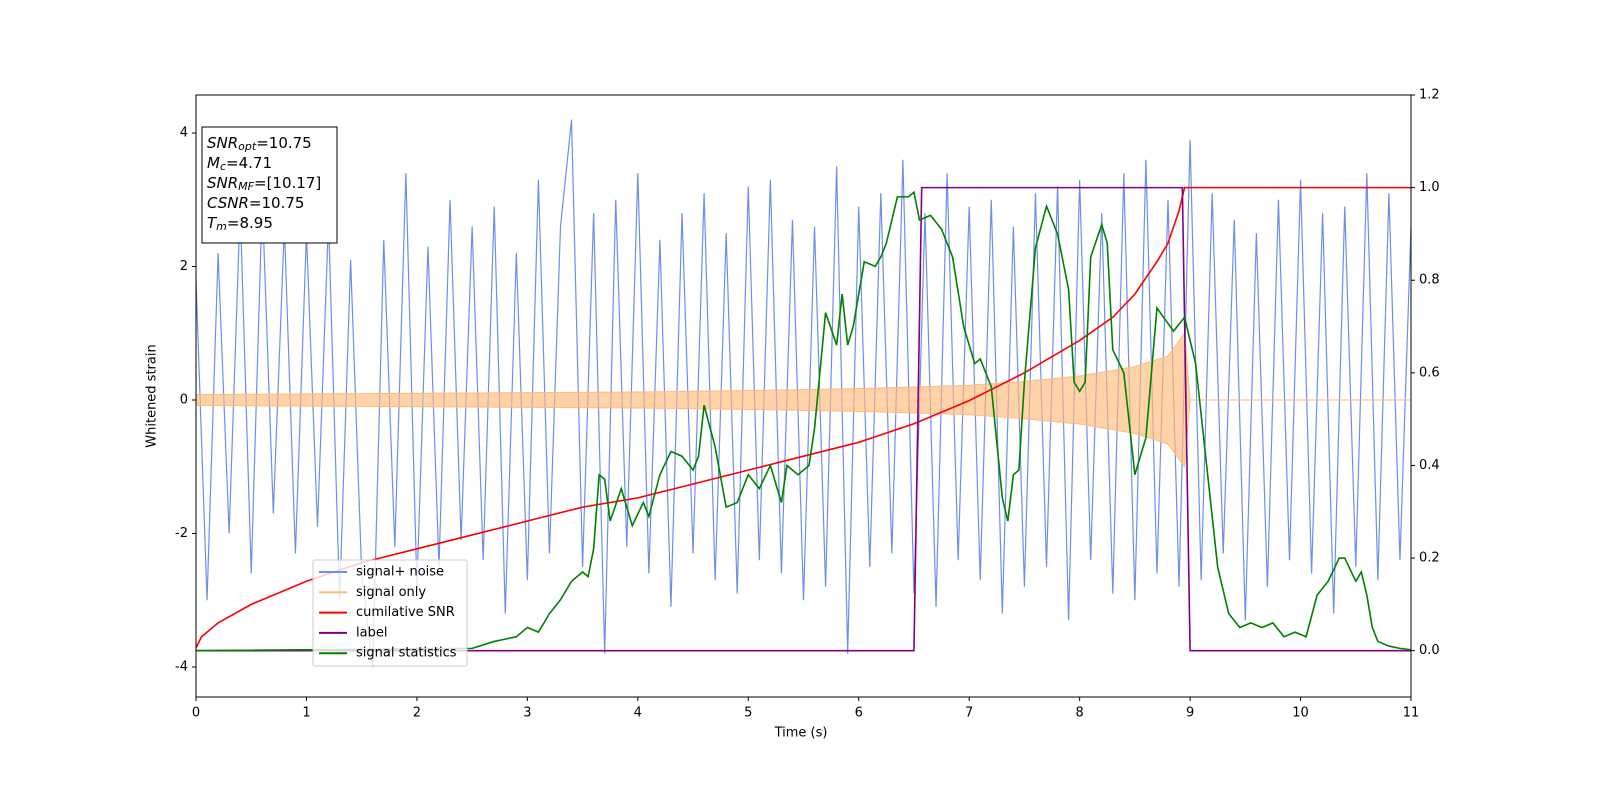 This screenshot has width=1600, height=800. Describe the element at coordinates (405, 612) in the screenshot. I see `legend-label: cumilative SNR` at that location.